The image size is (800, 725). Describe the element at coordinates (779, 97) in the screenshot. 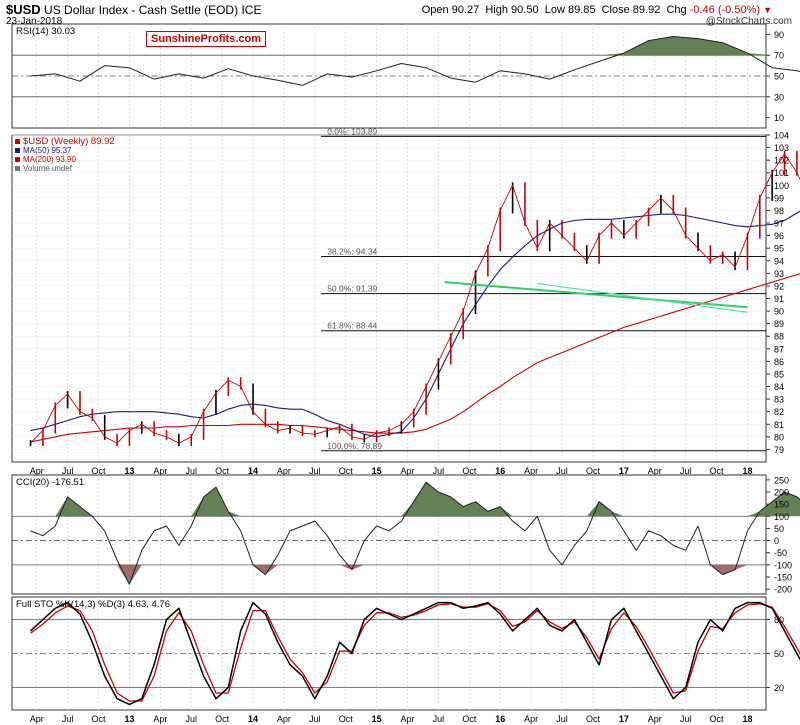

I see `y-tick-label: 30` at that location.